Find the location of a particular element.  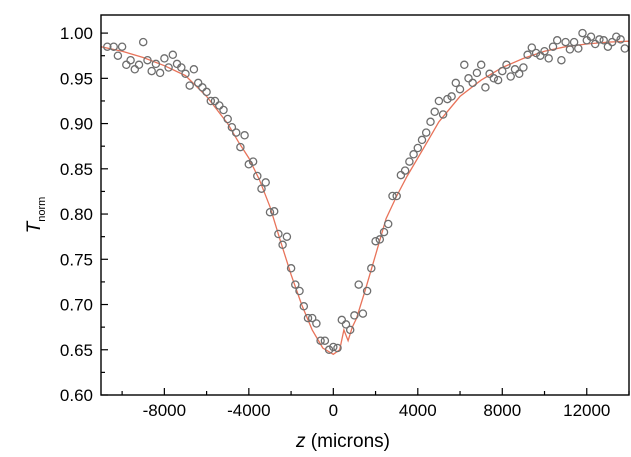

y-axis-ticks: 0.60 0.65 0.70 0.75 0.80 0.85 0.90 0.95 1.00 is located at coordinates (84, 214).